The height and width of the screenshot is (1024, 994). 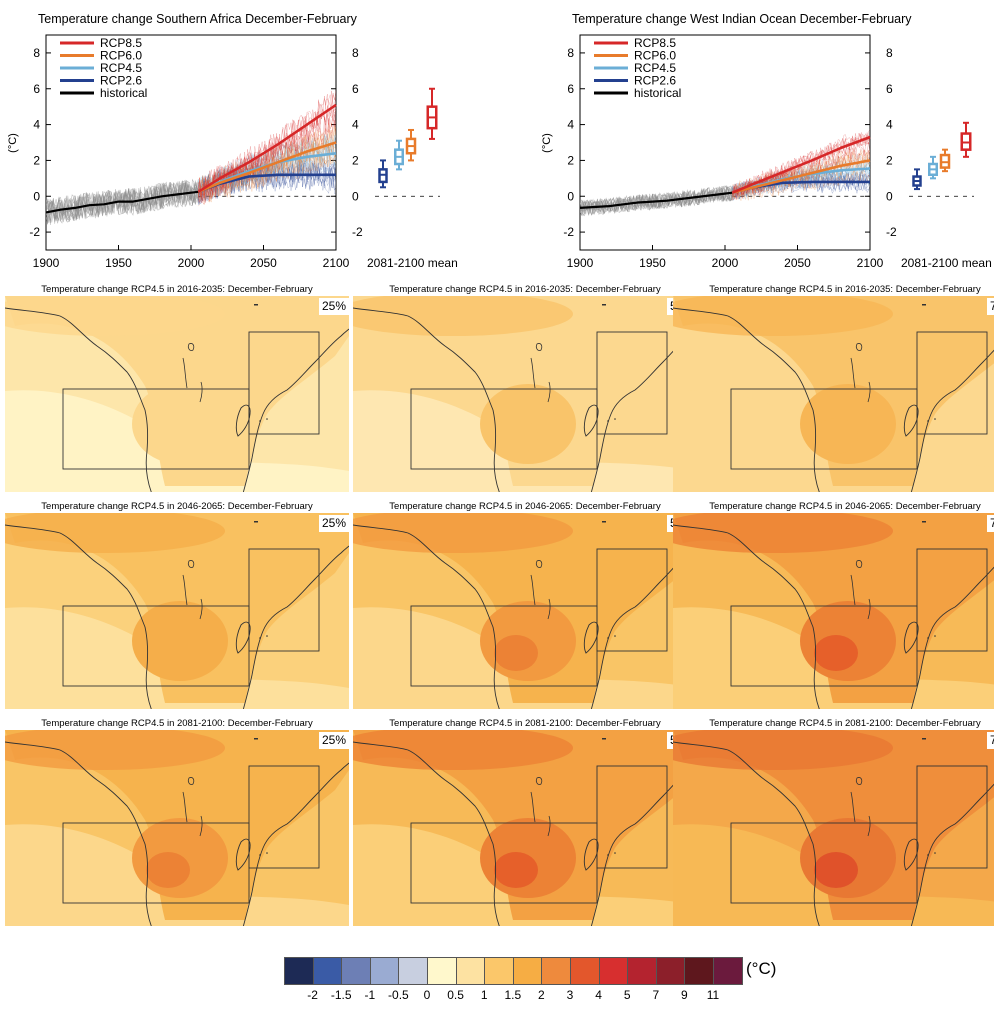 What do you see at coordinates (725, 263) in the screenshot?
I see `x-tick-label: 2000` at bounding box center [725, 263].